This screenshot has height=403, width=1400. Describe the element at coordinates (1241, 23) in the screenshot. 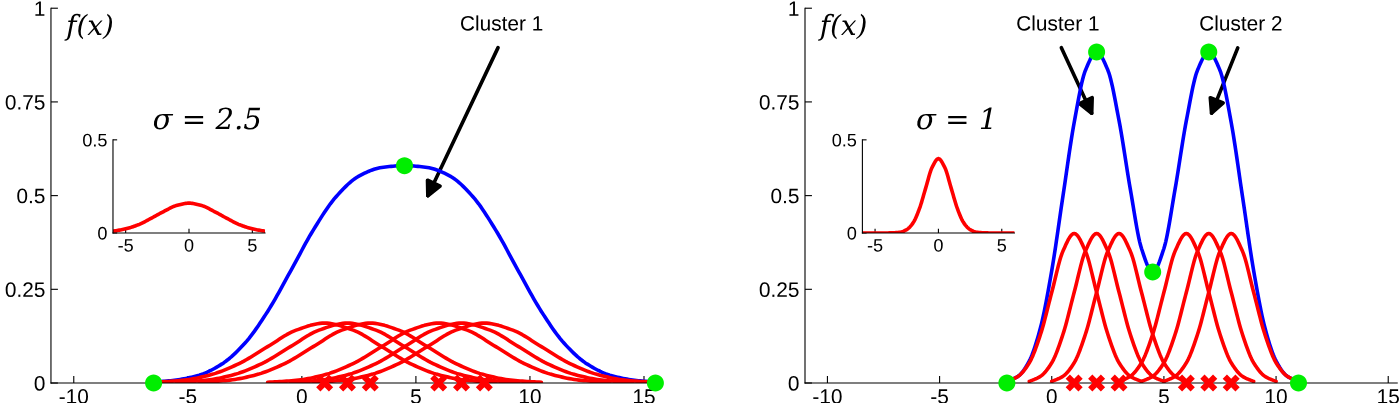

I see `annotation: Cluster 2` at that location.